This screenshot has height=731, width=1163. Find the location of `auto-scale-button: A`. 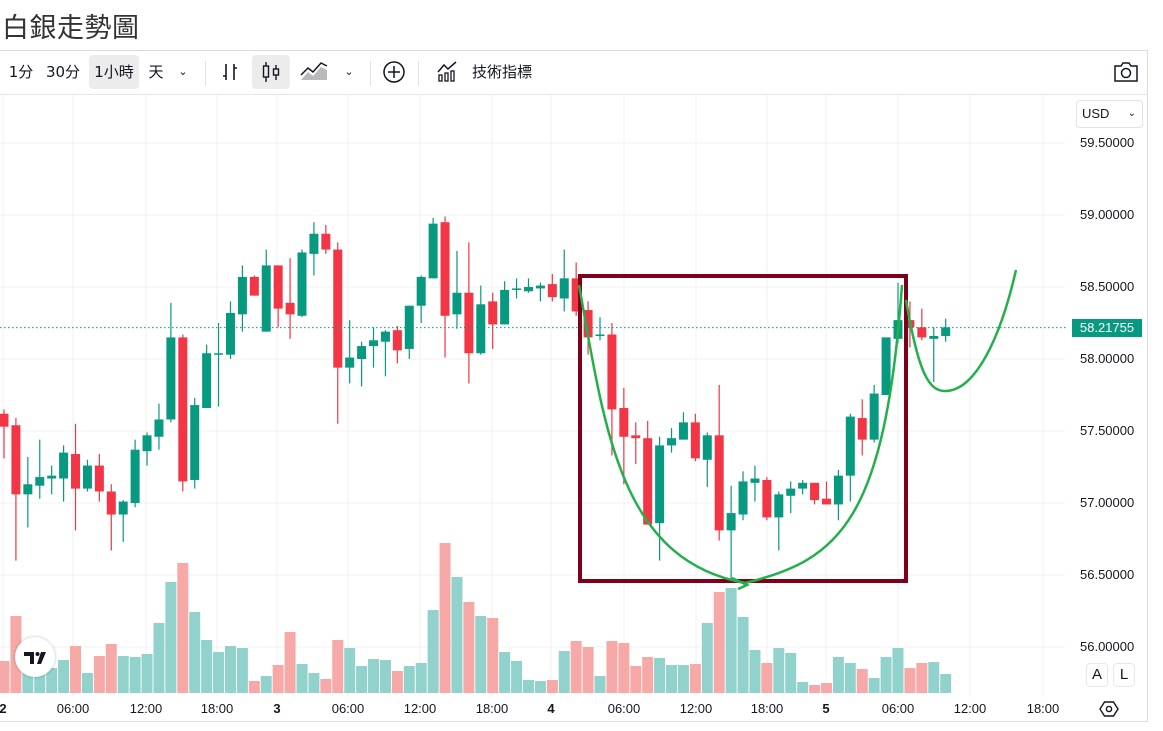

auto-scale-button: A is located at coordinates (1097, 675).